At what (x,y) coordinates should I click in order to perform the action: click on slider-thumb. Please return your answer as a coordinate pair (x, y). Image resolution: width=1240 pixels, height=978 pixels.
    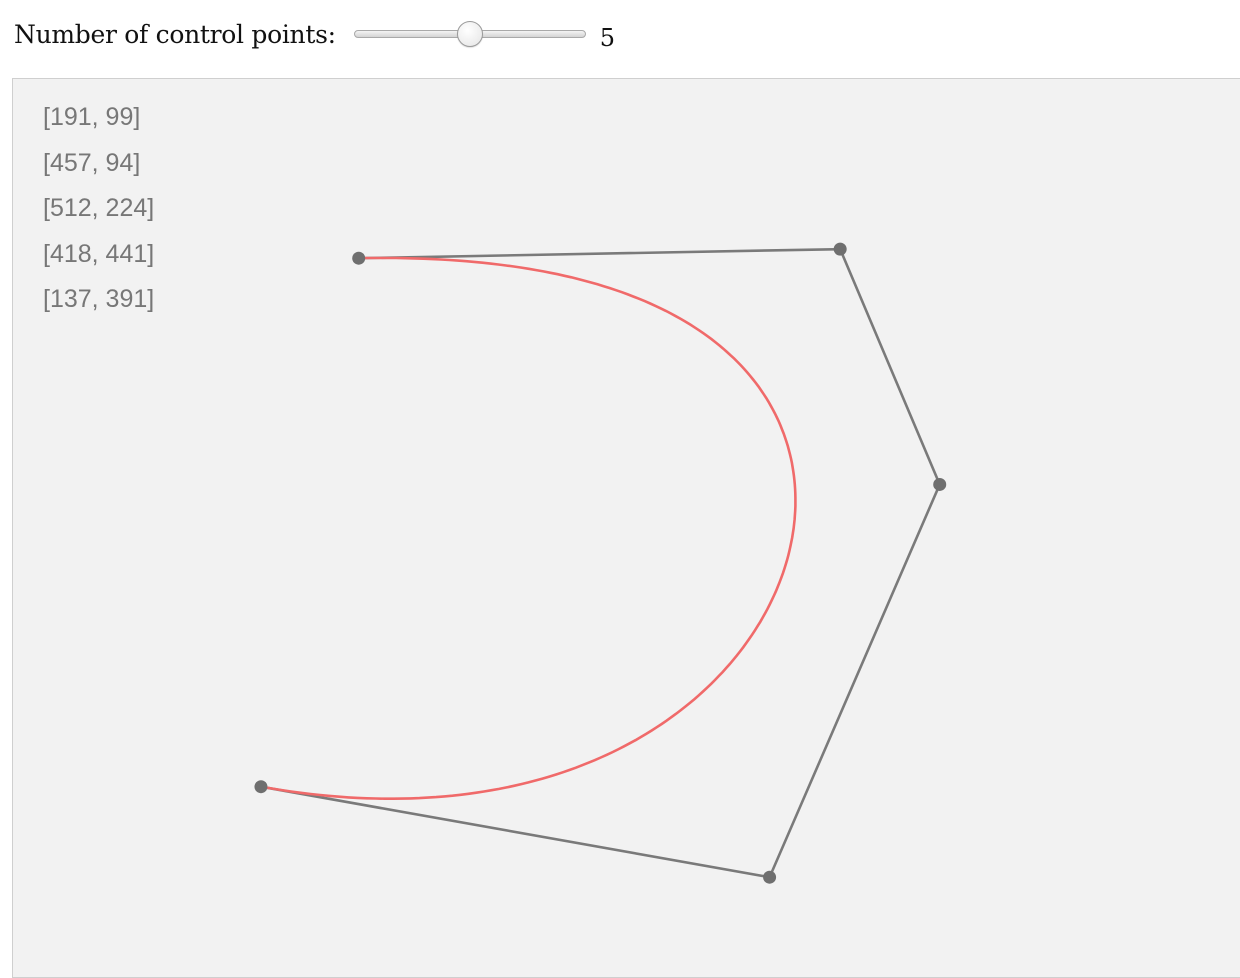
    Looking at the image, I should click on (469, 34).